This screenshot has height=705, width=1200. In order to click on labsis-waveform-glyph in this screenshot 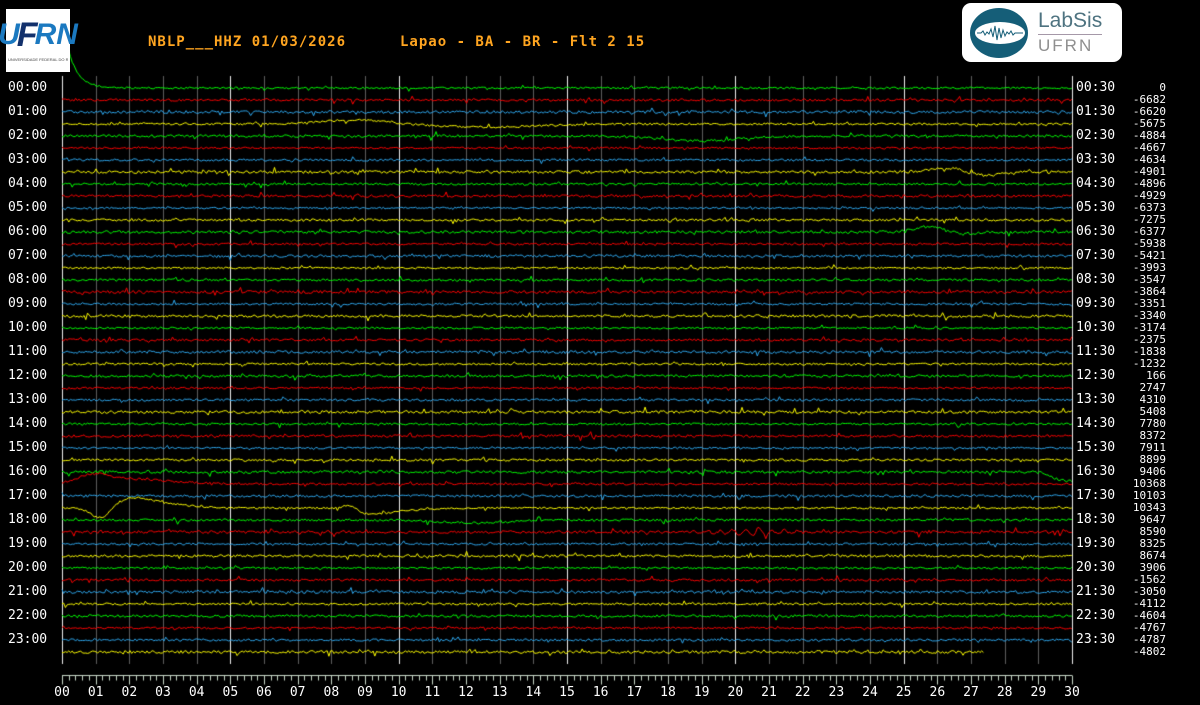, I will do `click(1000, 32)`.